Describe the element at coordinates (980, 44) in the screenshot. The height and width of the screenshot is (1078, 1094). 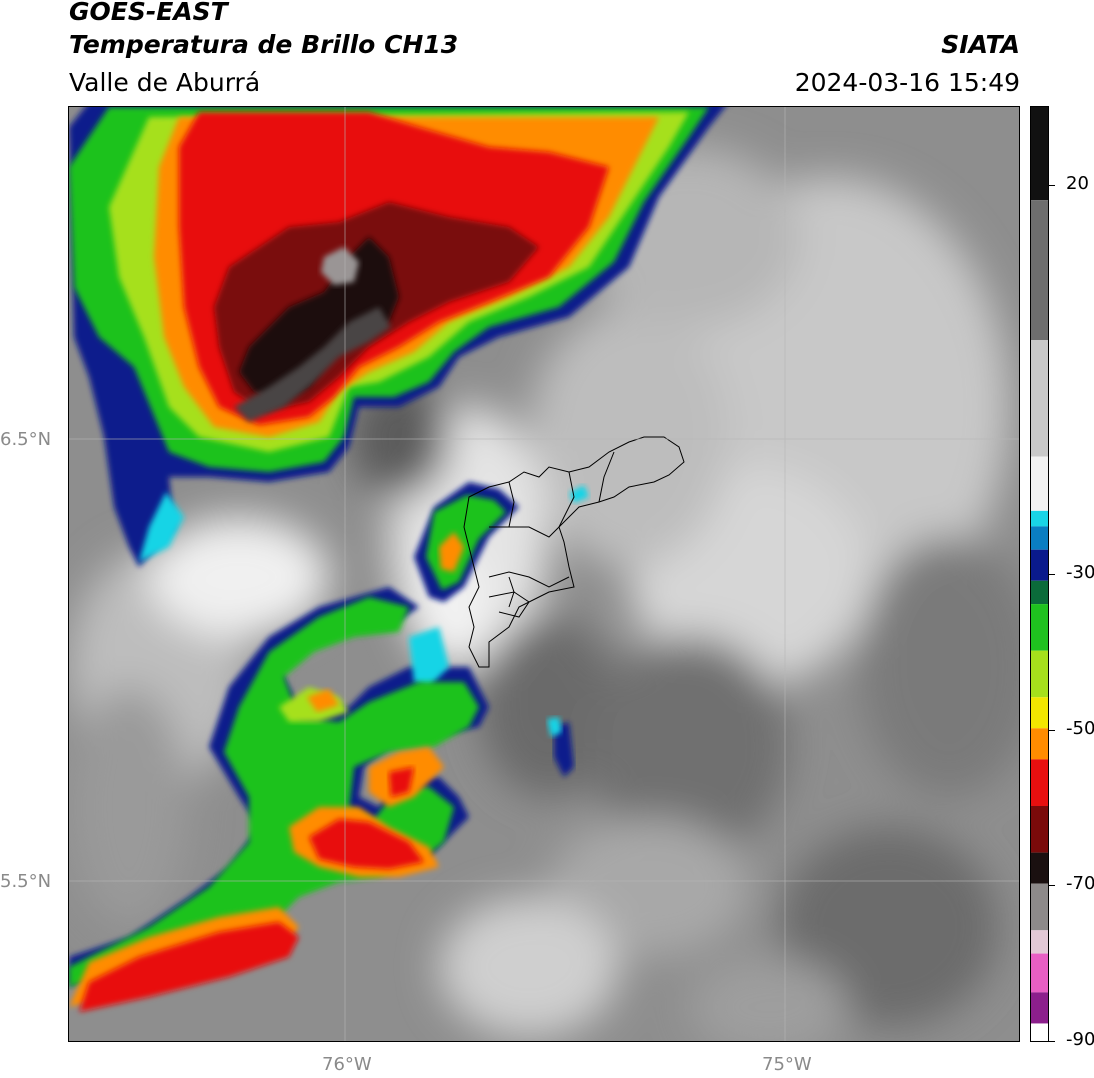
I see `agency-label: SIATA` at that location.